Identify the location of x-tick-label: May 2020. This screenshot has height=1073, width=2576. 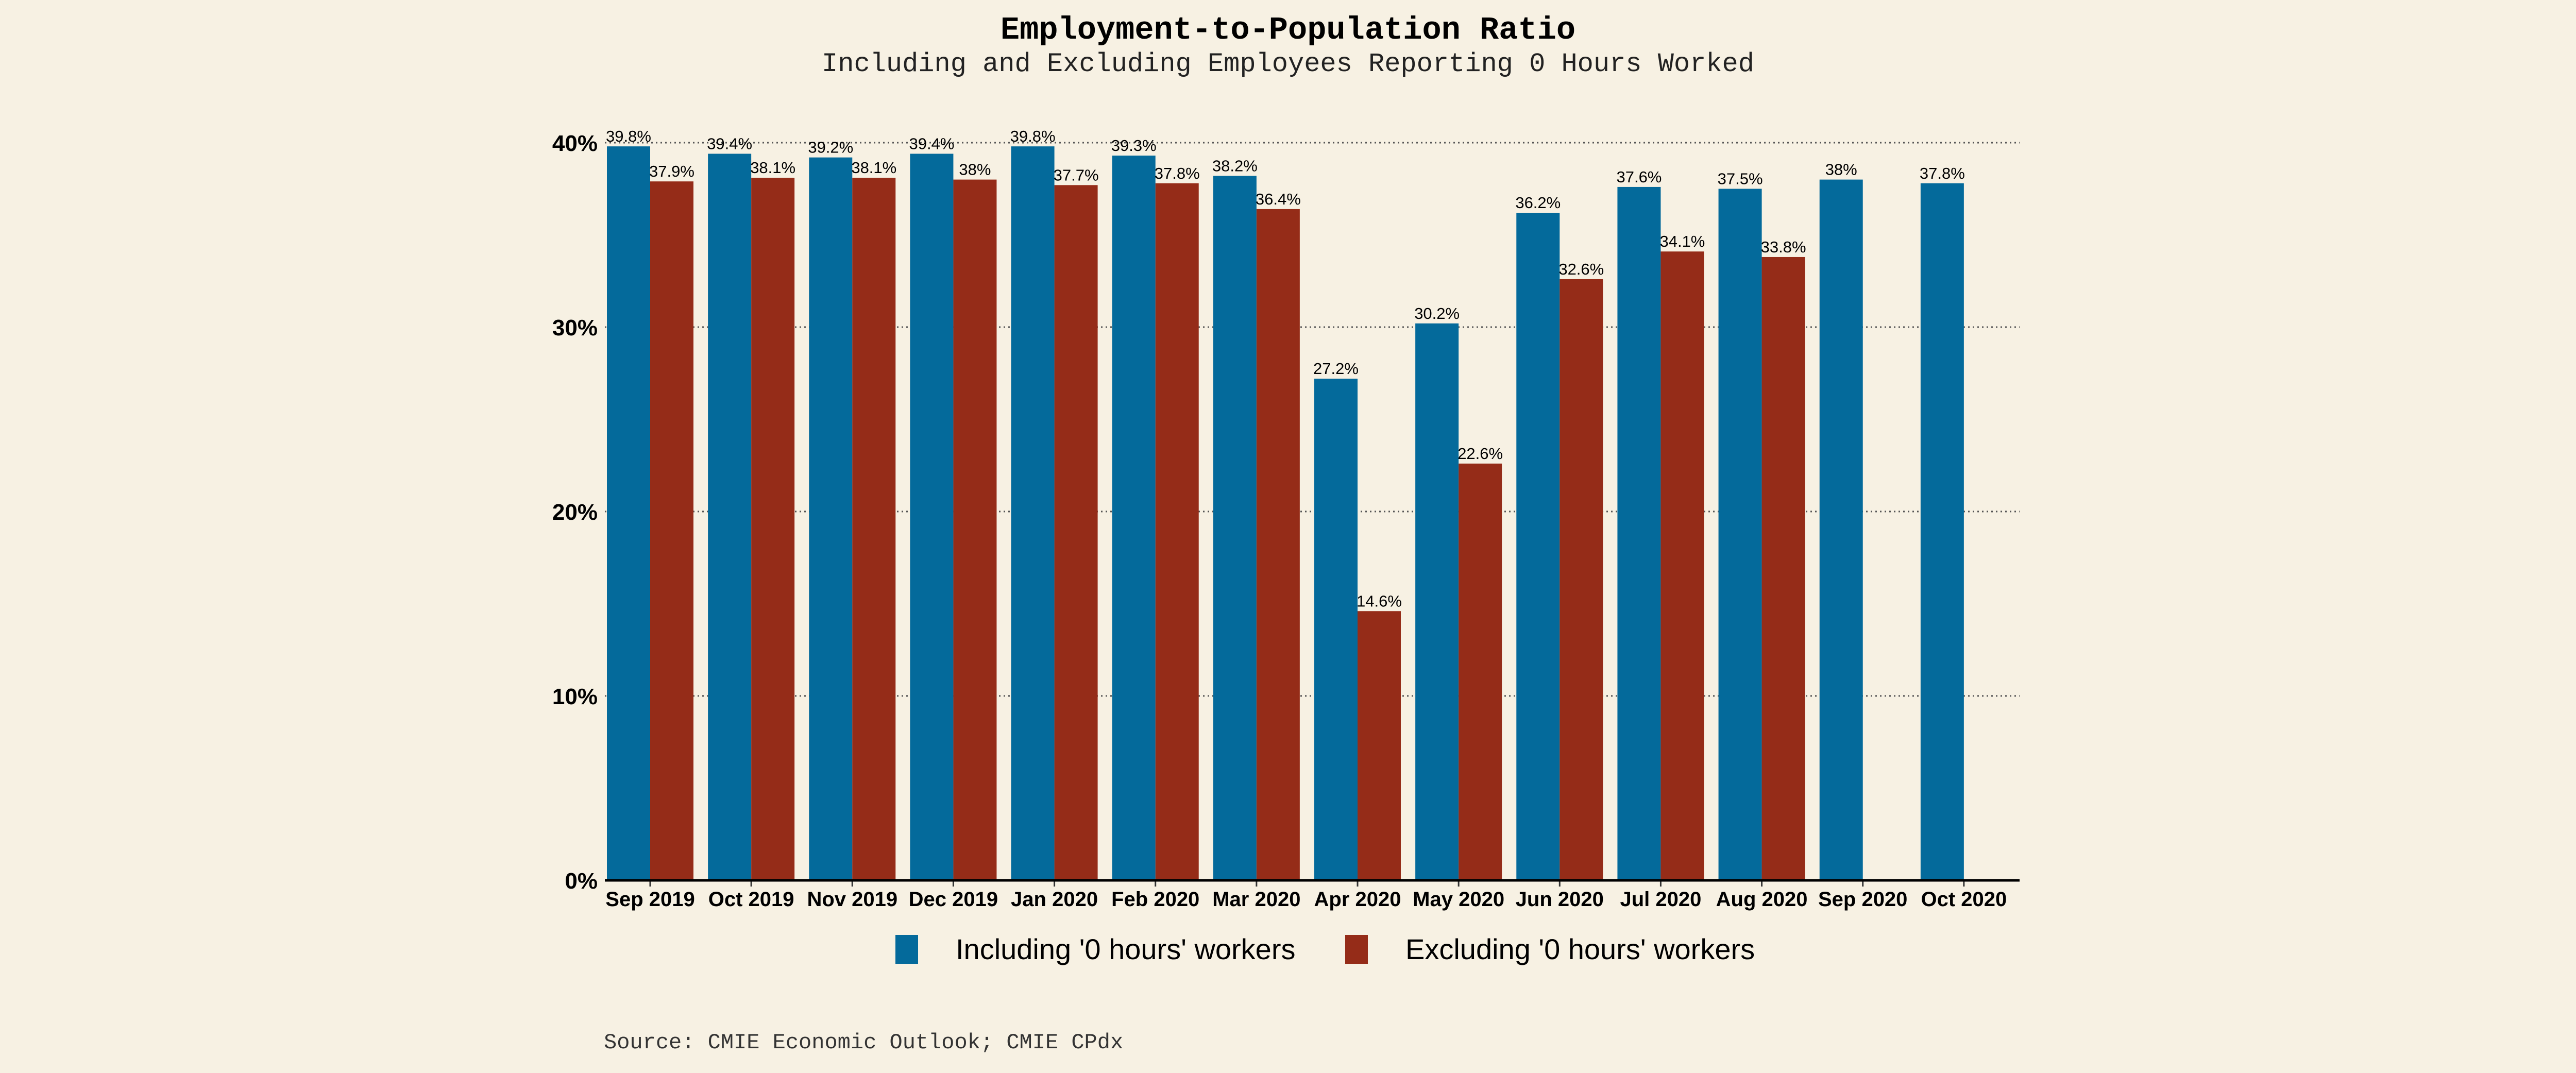
(1458, 899).